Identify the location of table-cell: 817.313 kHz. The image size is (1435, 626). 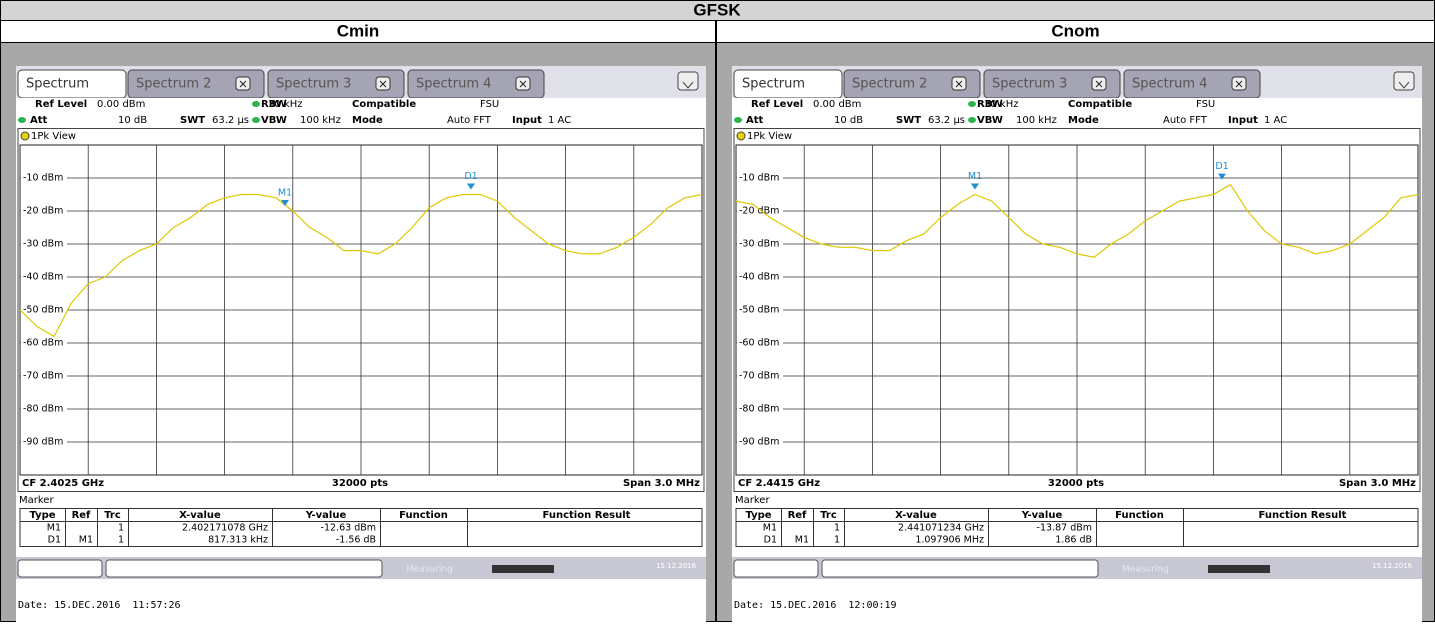
(238, 540).